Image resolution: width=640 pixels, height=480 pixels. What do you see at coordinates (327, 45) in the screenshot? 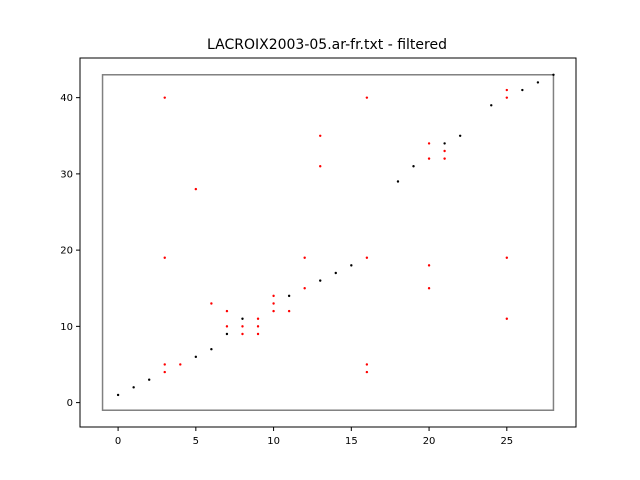
I see `chart-title: LACROIX2003-05.ar-fr.txt - filtered` at bounding box center [327, 45].